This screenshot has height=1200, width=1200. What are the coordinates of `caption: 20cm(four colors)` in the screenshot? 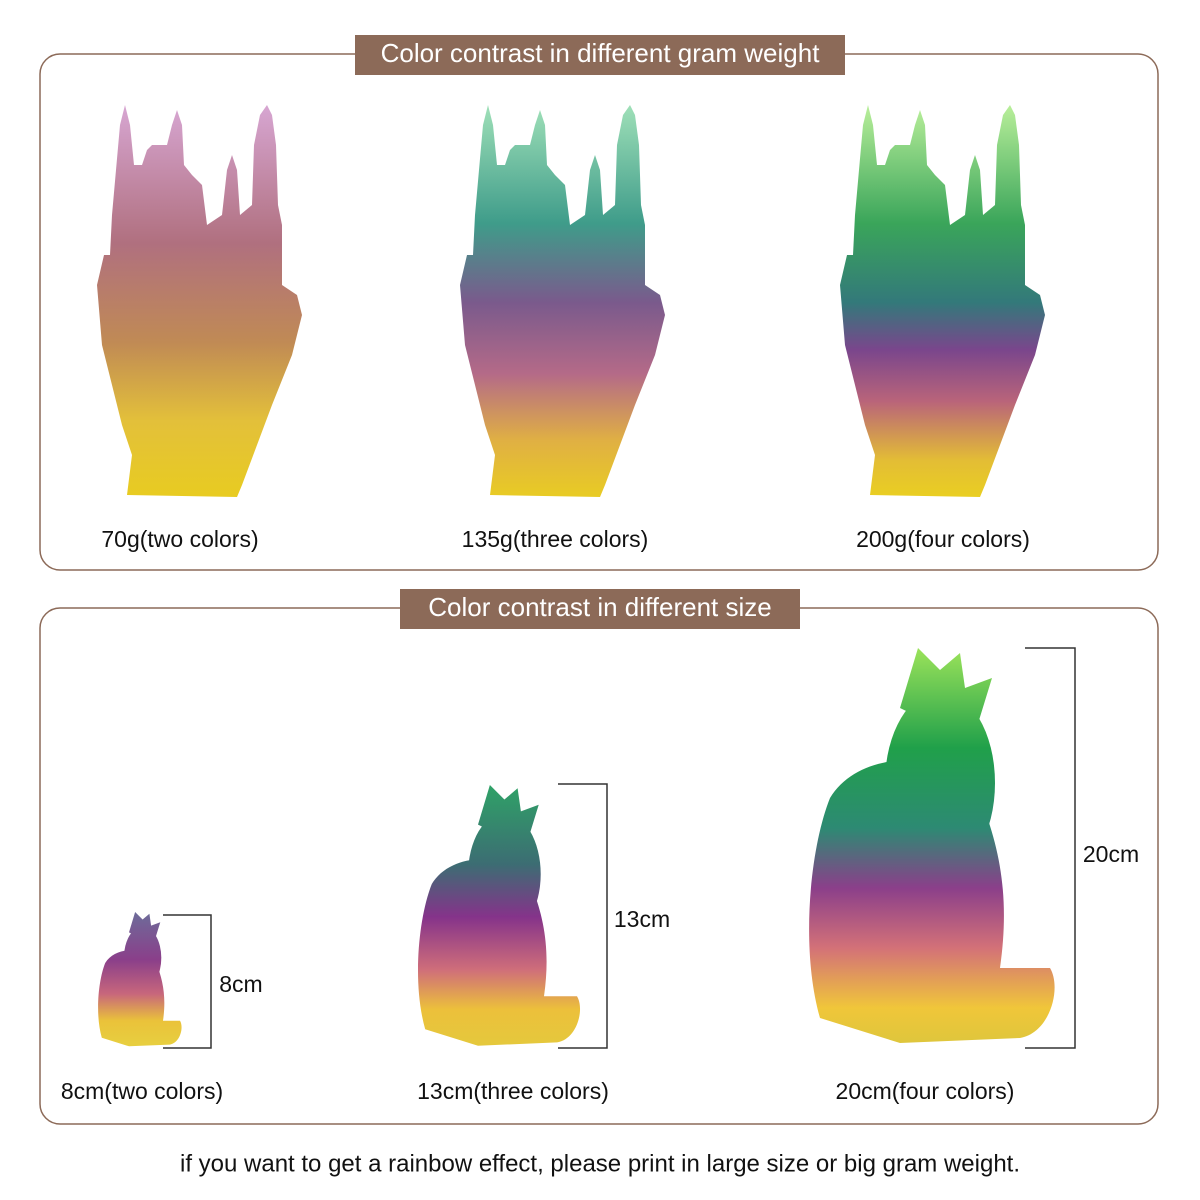 It's located at (925, 1091).